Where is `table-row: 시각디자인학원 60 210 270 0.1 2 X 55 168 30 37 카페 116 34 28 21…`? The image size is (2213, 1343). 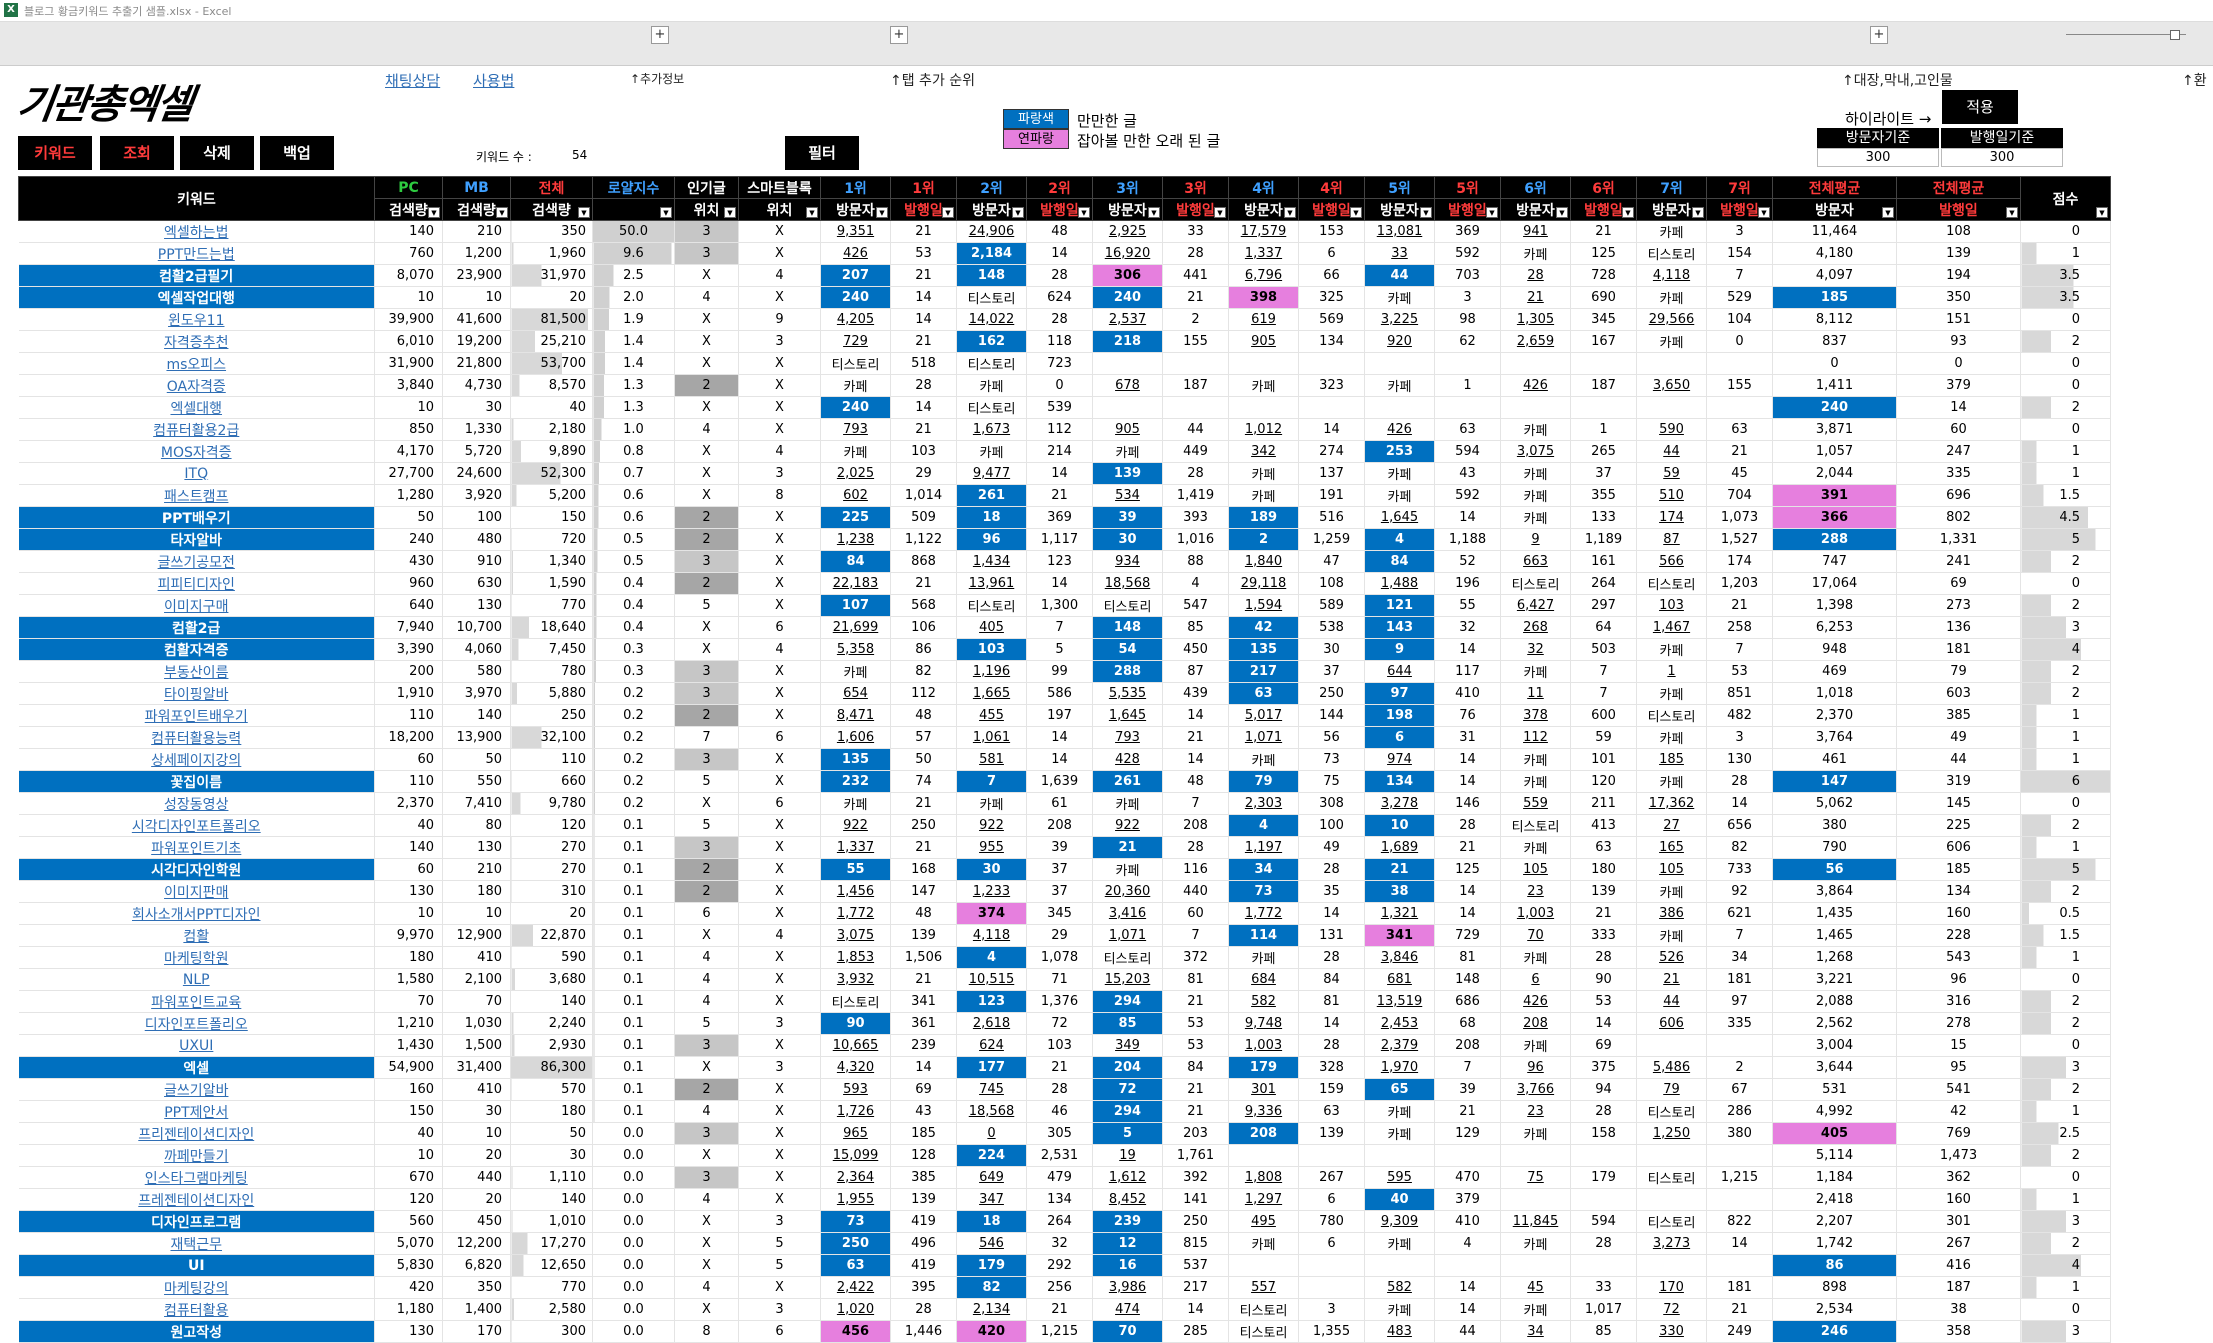
table-row: 시각디자인학원 60 210 270 0.1 2 X 55 168 30 37 카페 116 34 28 21… is located at coordinates (1064, 869).